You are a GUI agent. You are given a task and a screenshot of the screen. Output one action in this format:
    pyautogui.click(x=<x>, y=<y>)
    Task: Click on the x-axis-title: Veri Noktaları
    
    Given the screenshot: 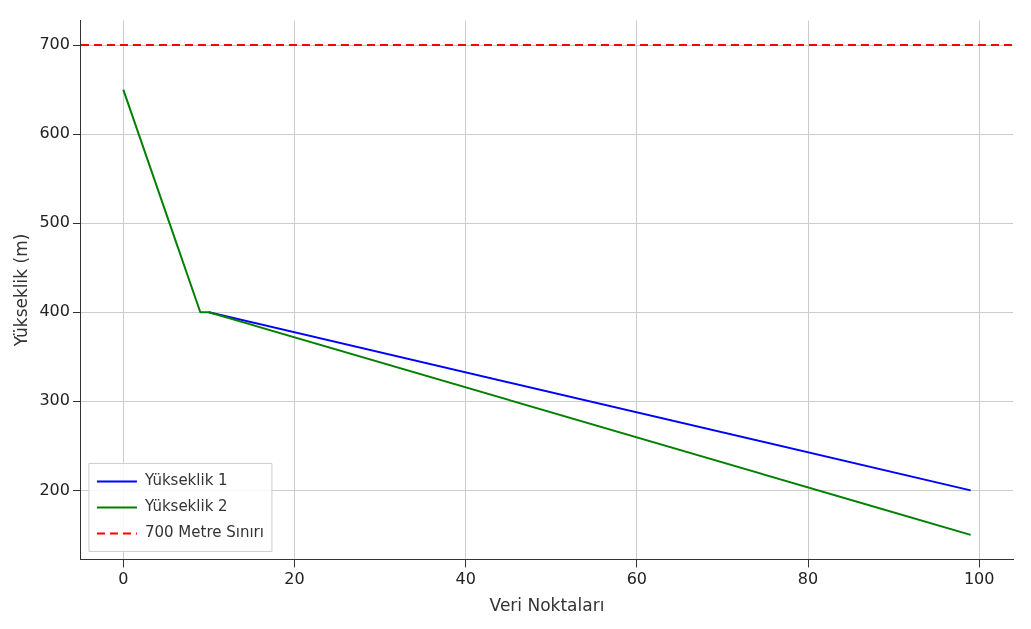 What is the action you would take?
    pyautogui.click(x=547, y=605)
    